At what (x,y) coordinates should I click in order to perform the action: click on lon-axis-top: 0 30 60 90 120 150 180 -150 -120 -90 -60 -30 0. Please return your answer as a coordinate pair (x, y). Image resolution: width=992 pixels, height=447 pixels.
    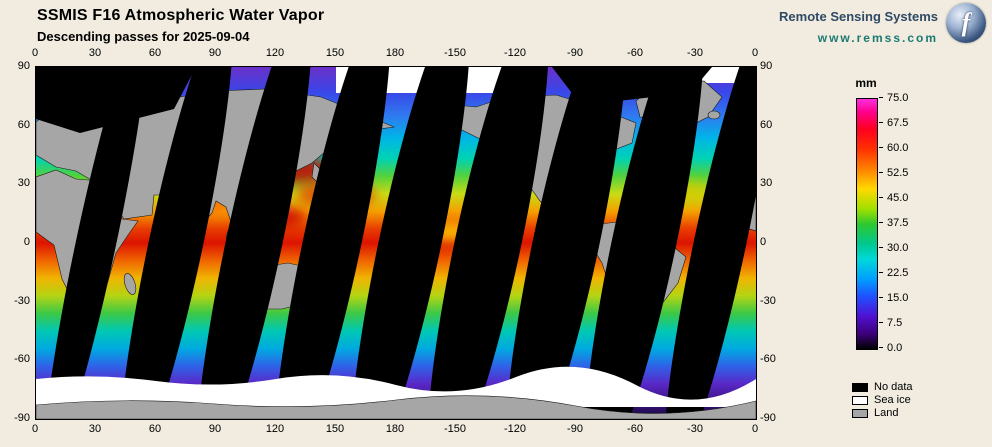
    Looking at the image, I should click on (395, 53).